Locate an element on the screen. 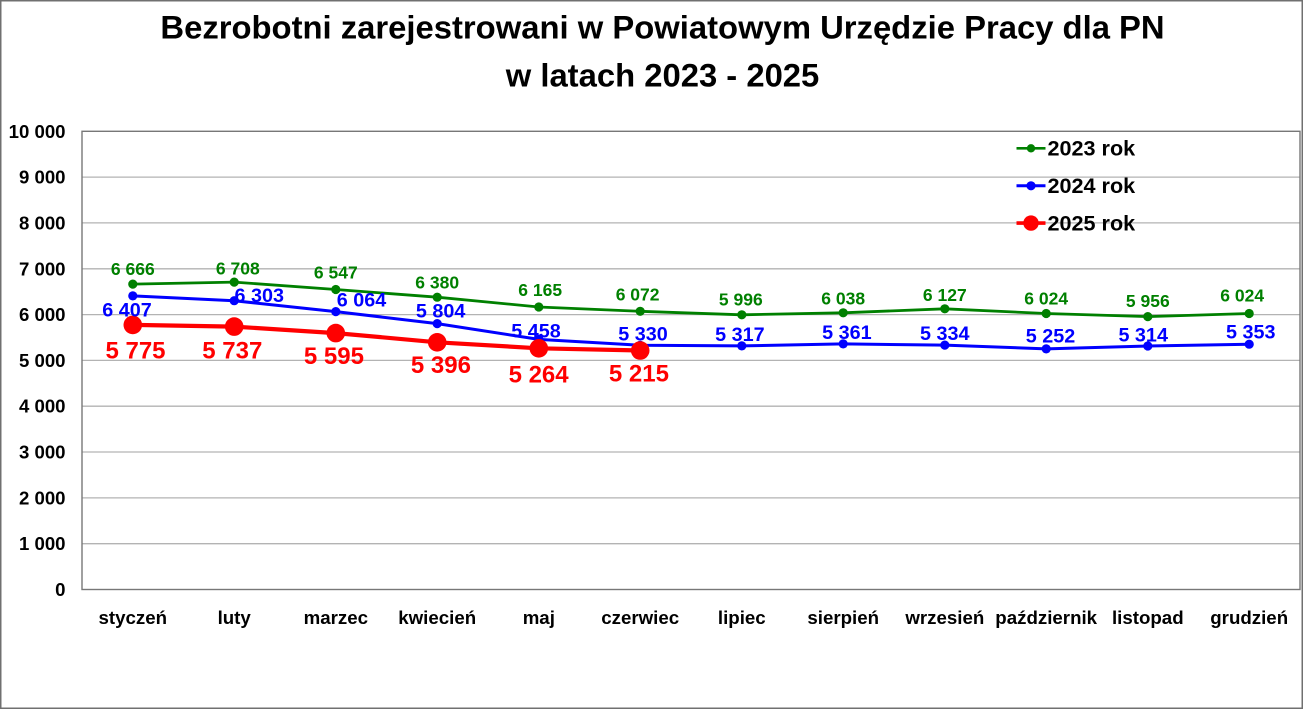 This screenshot has height=714, width=1303. svg-text: 5 334 is located at coordinates (945, 334).